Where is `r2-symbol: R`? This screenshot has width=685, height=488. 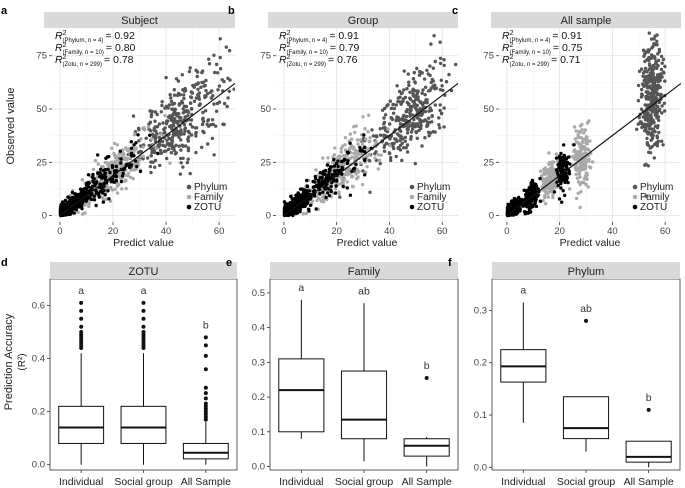
r2-symbol: R is located at coordinates (59, 48).